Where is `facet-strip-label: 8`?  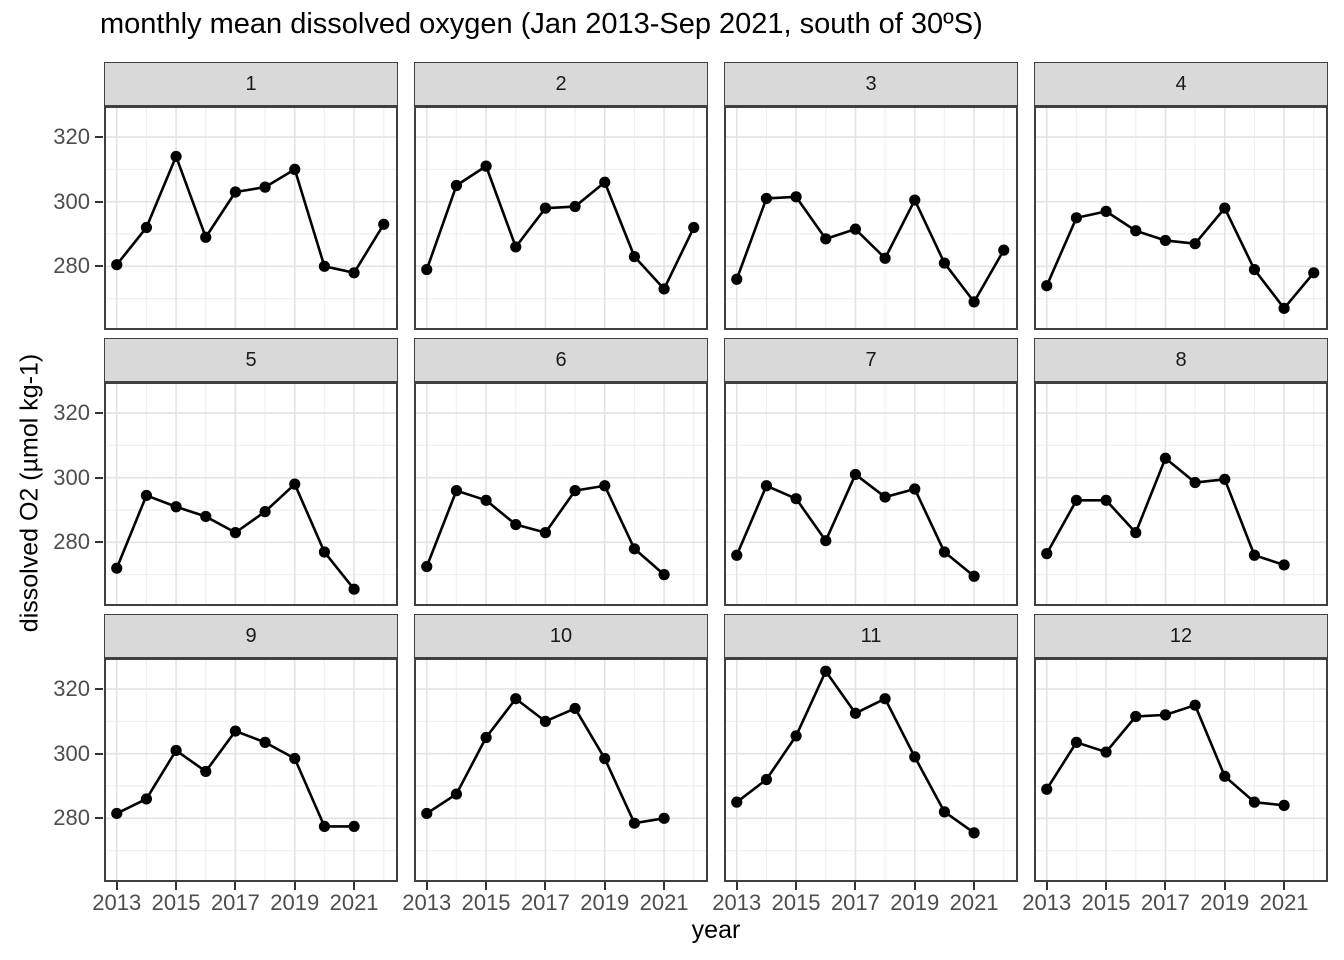 facet-strip-label: 8 is located at coordinates (1181, 359).